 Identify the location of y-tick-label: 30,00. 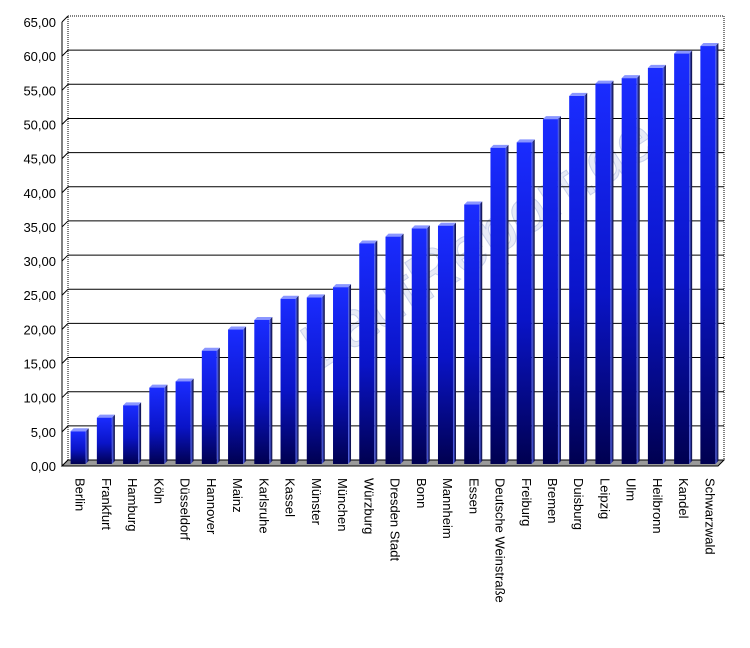
(39, 261).